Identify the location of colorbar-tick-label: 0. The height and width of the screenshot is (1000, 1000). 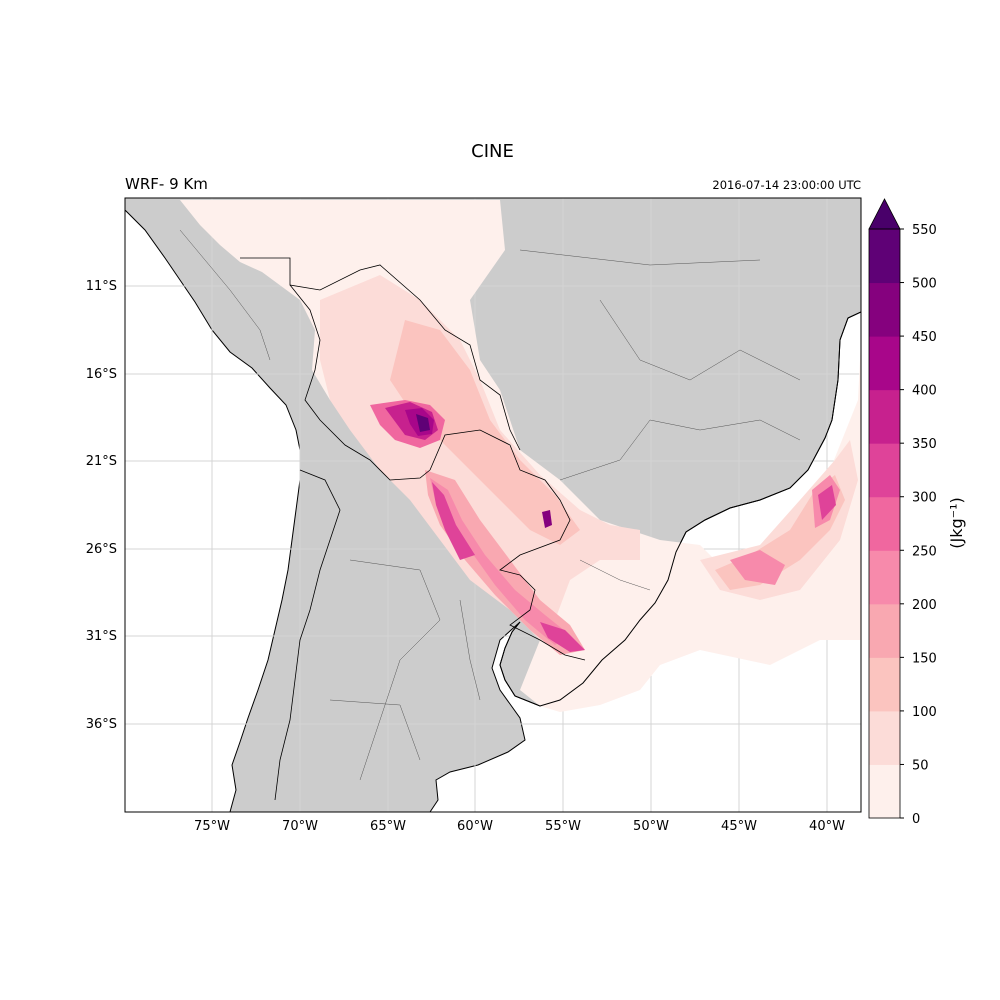
(916, 819).